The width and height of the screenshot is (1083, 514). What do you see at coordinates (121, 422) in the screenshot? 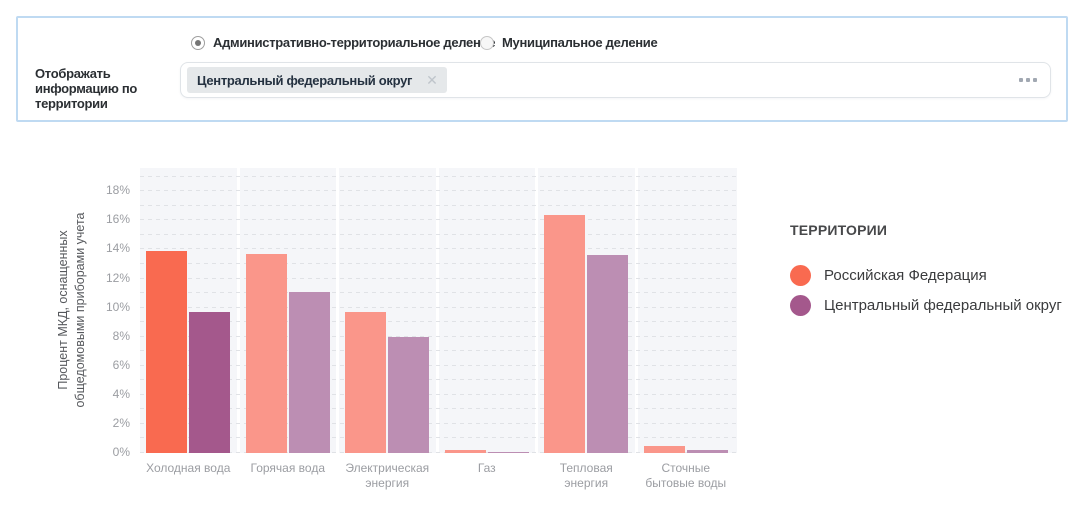
I see `y-tick-label: 2%` at bounding box center [121, 422].